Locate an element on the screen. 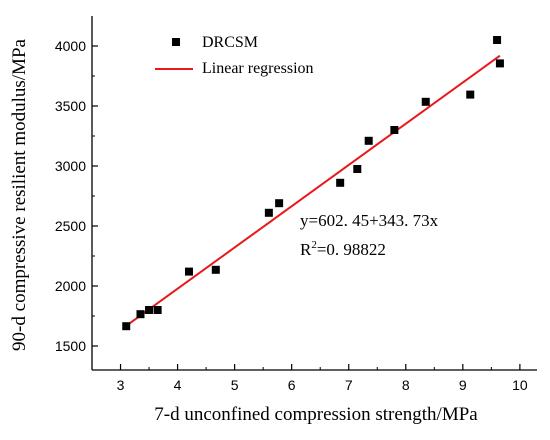 The height and width of the screenshot is (440, 550). y-tick-label: 2000 is located at coordinates (70, 286).